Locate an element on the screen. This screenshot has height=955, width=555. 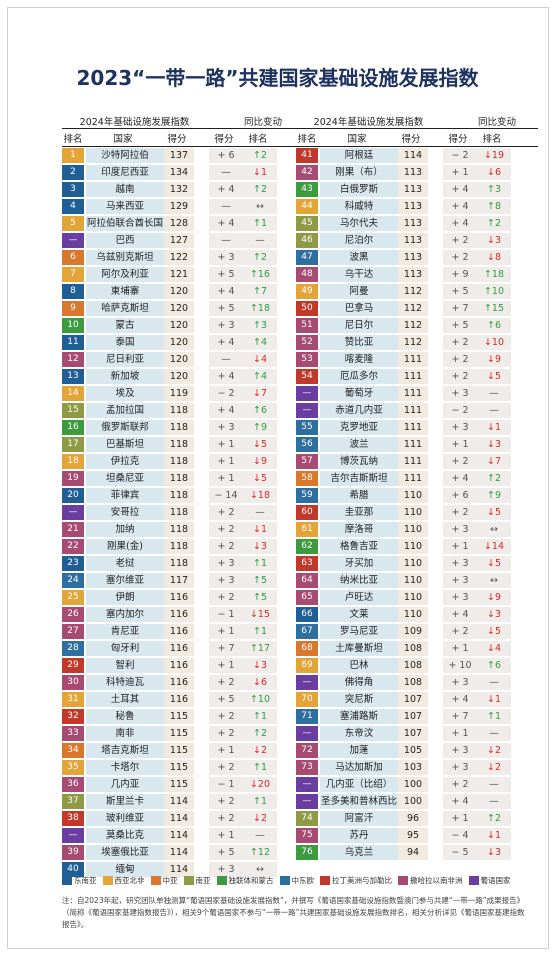
rank-cell: 34 is located at coordinates (73, 750).